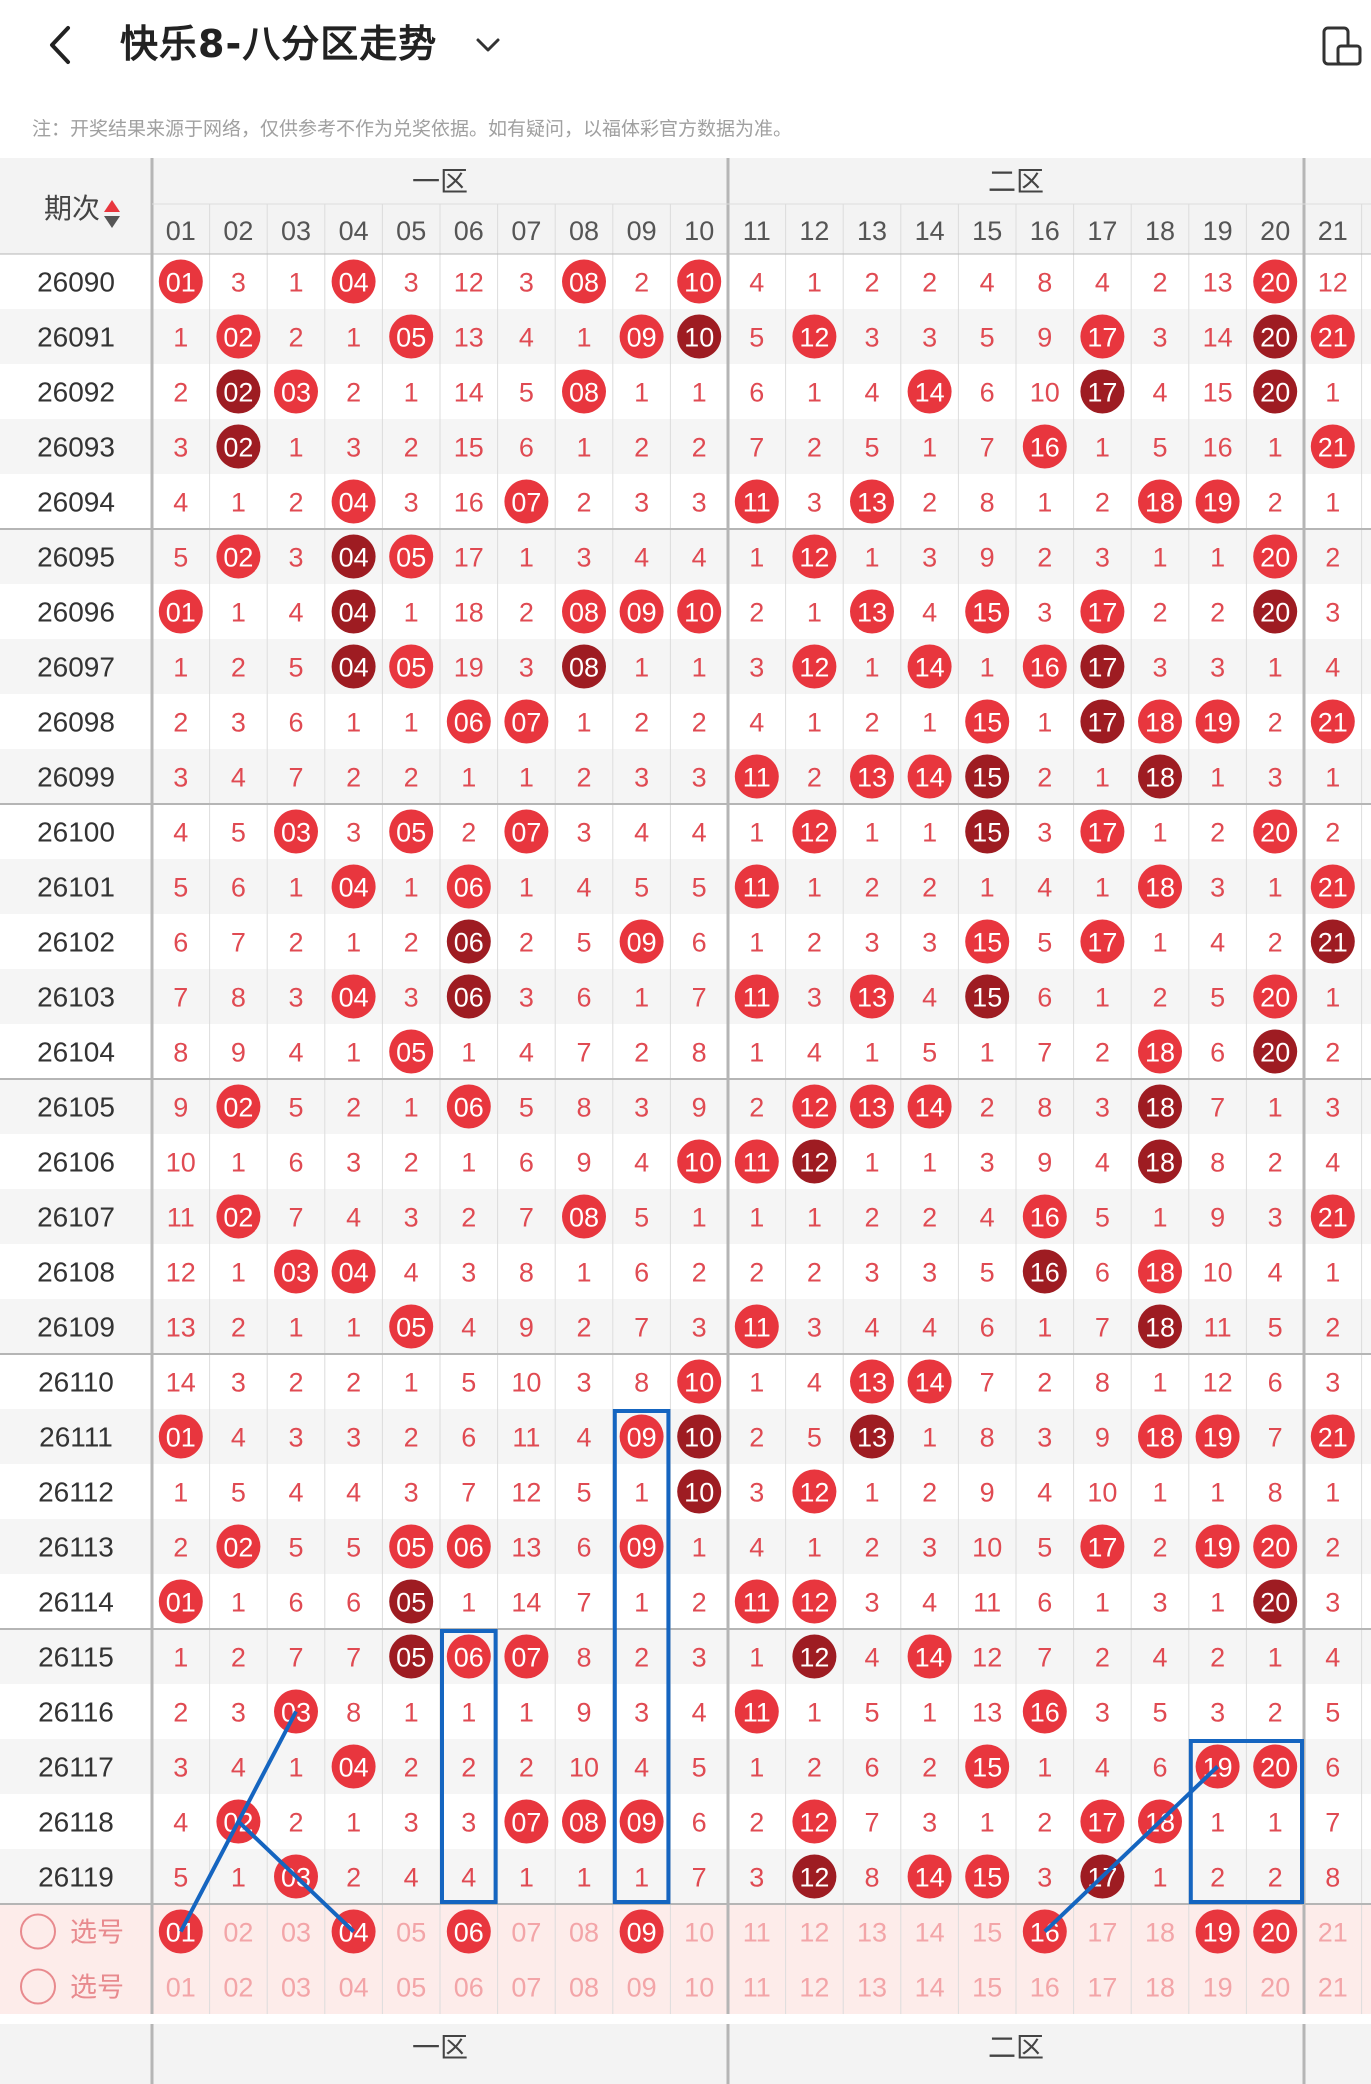 This screenshot has width=1371, height=2084. I want to click on select-number: 09, so click(642, 1988).